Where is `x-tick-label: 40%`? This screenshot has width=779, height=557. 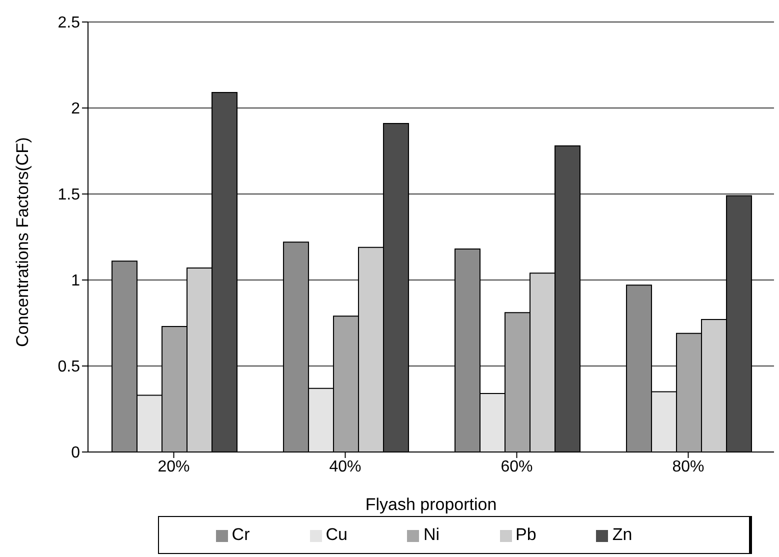 x-tick-label: 40% is located at coordinates (345, 467).